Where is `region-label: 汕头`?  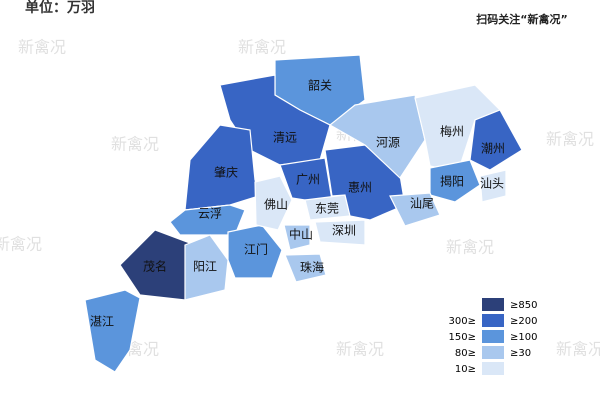
region-label: 汕头 is located at coordinates (492, 184).